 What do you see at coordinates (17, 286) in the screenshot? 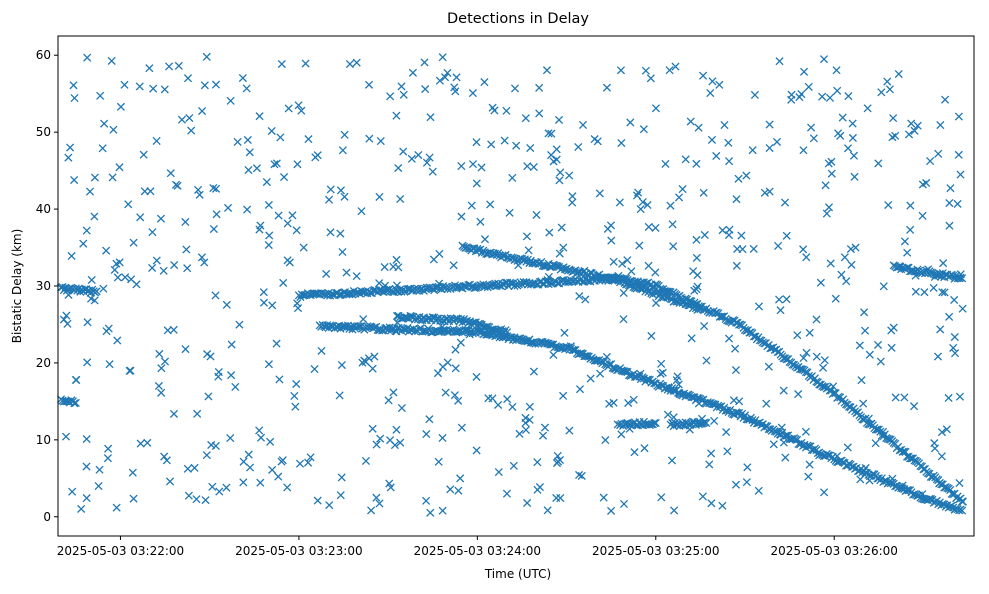
I see `y-axis-label: Bistatic Delay (km)` at bounding box center [17, 286].